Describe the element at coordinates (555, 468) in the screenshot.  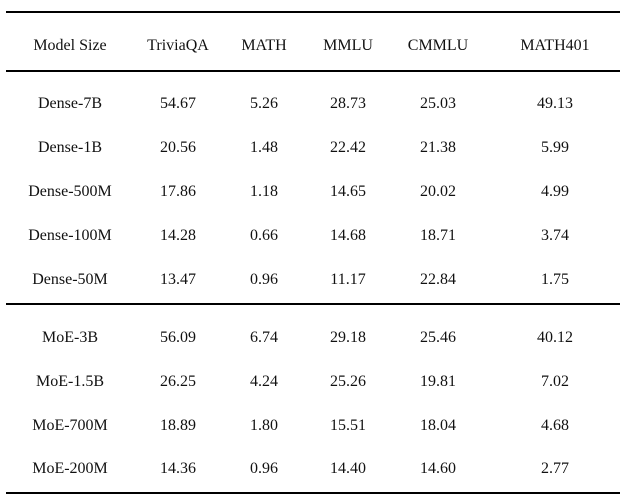
I see `math401-value: 2.77` at that location.